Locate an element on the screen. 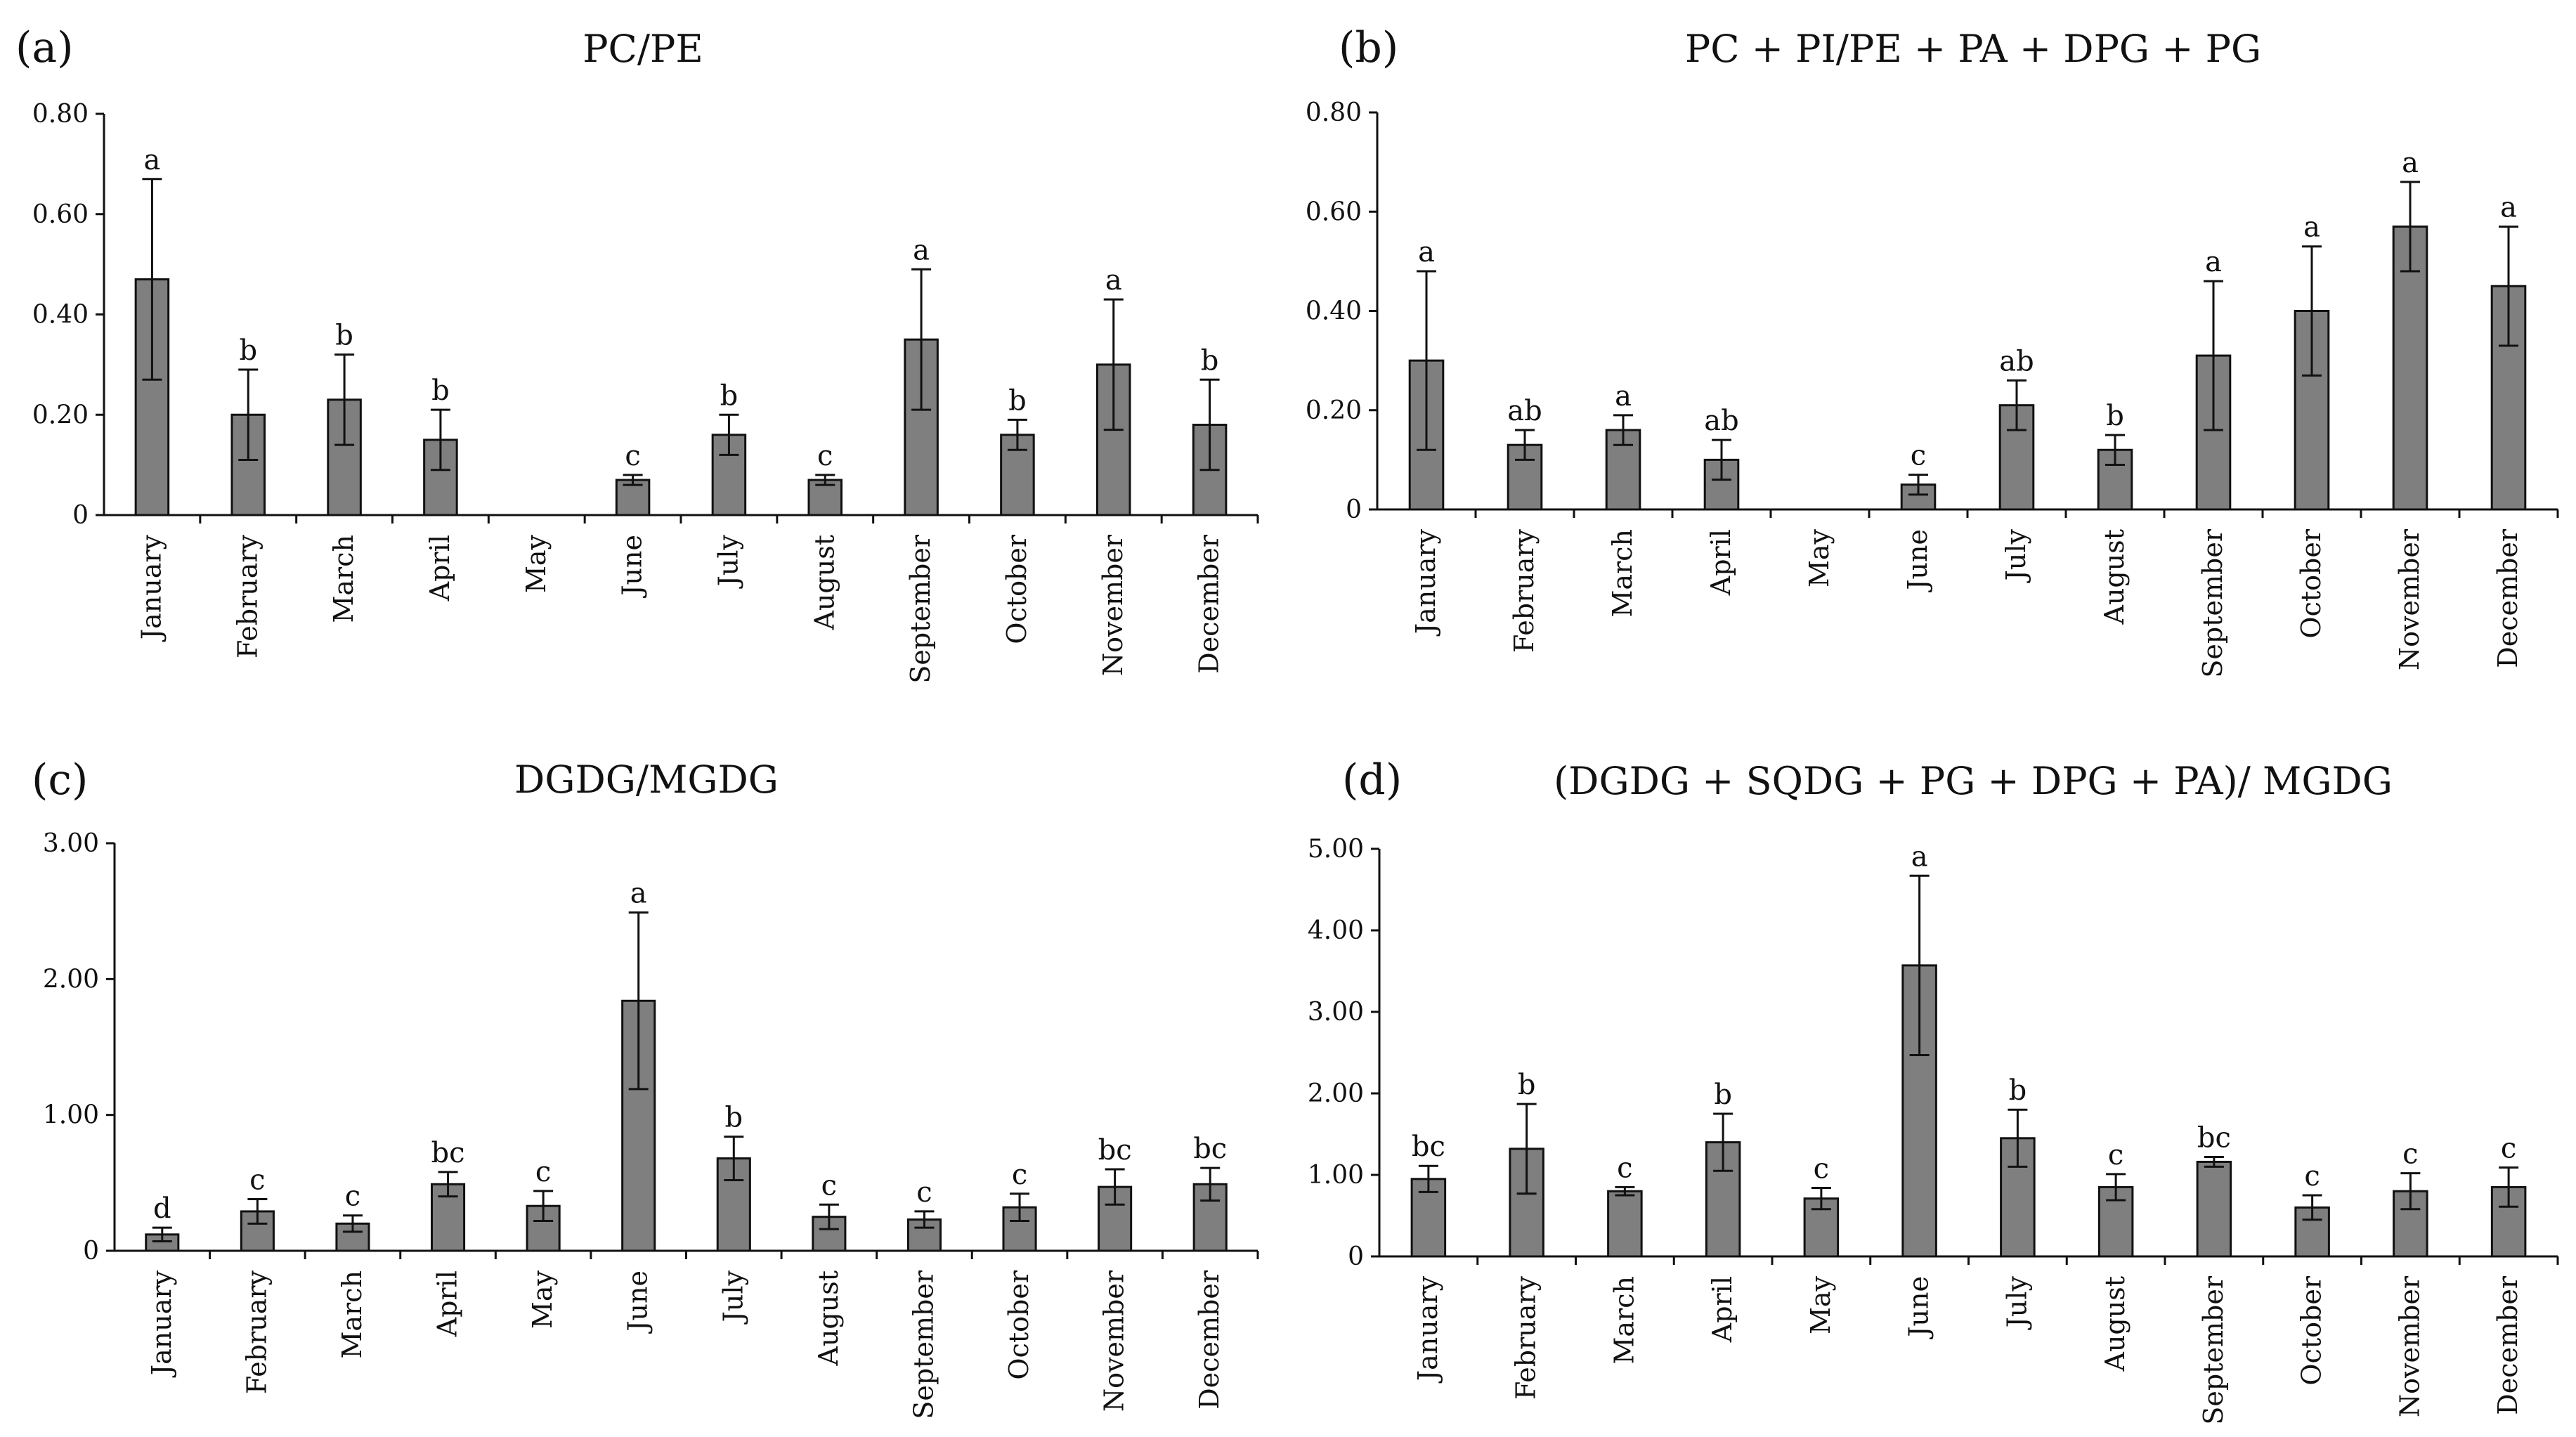 This screenshot has height=1437, width=2576. panel-a-category-label: April is located at coordinates (439, 569).